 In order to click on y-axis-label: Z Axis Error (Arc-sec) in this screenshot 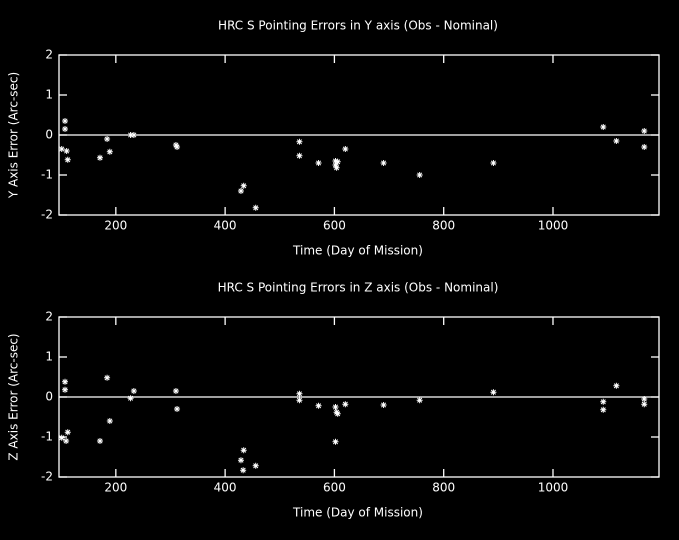, I will do `click(14, 396)`.